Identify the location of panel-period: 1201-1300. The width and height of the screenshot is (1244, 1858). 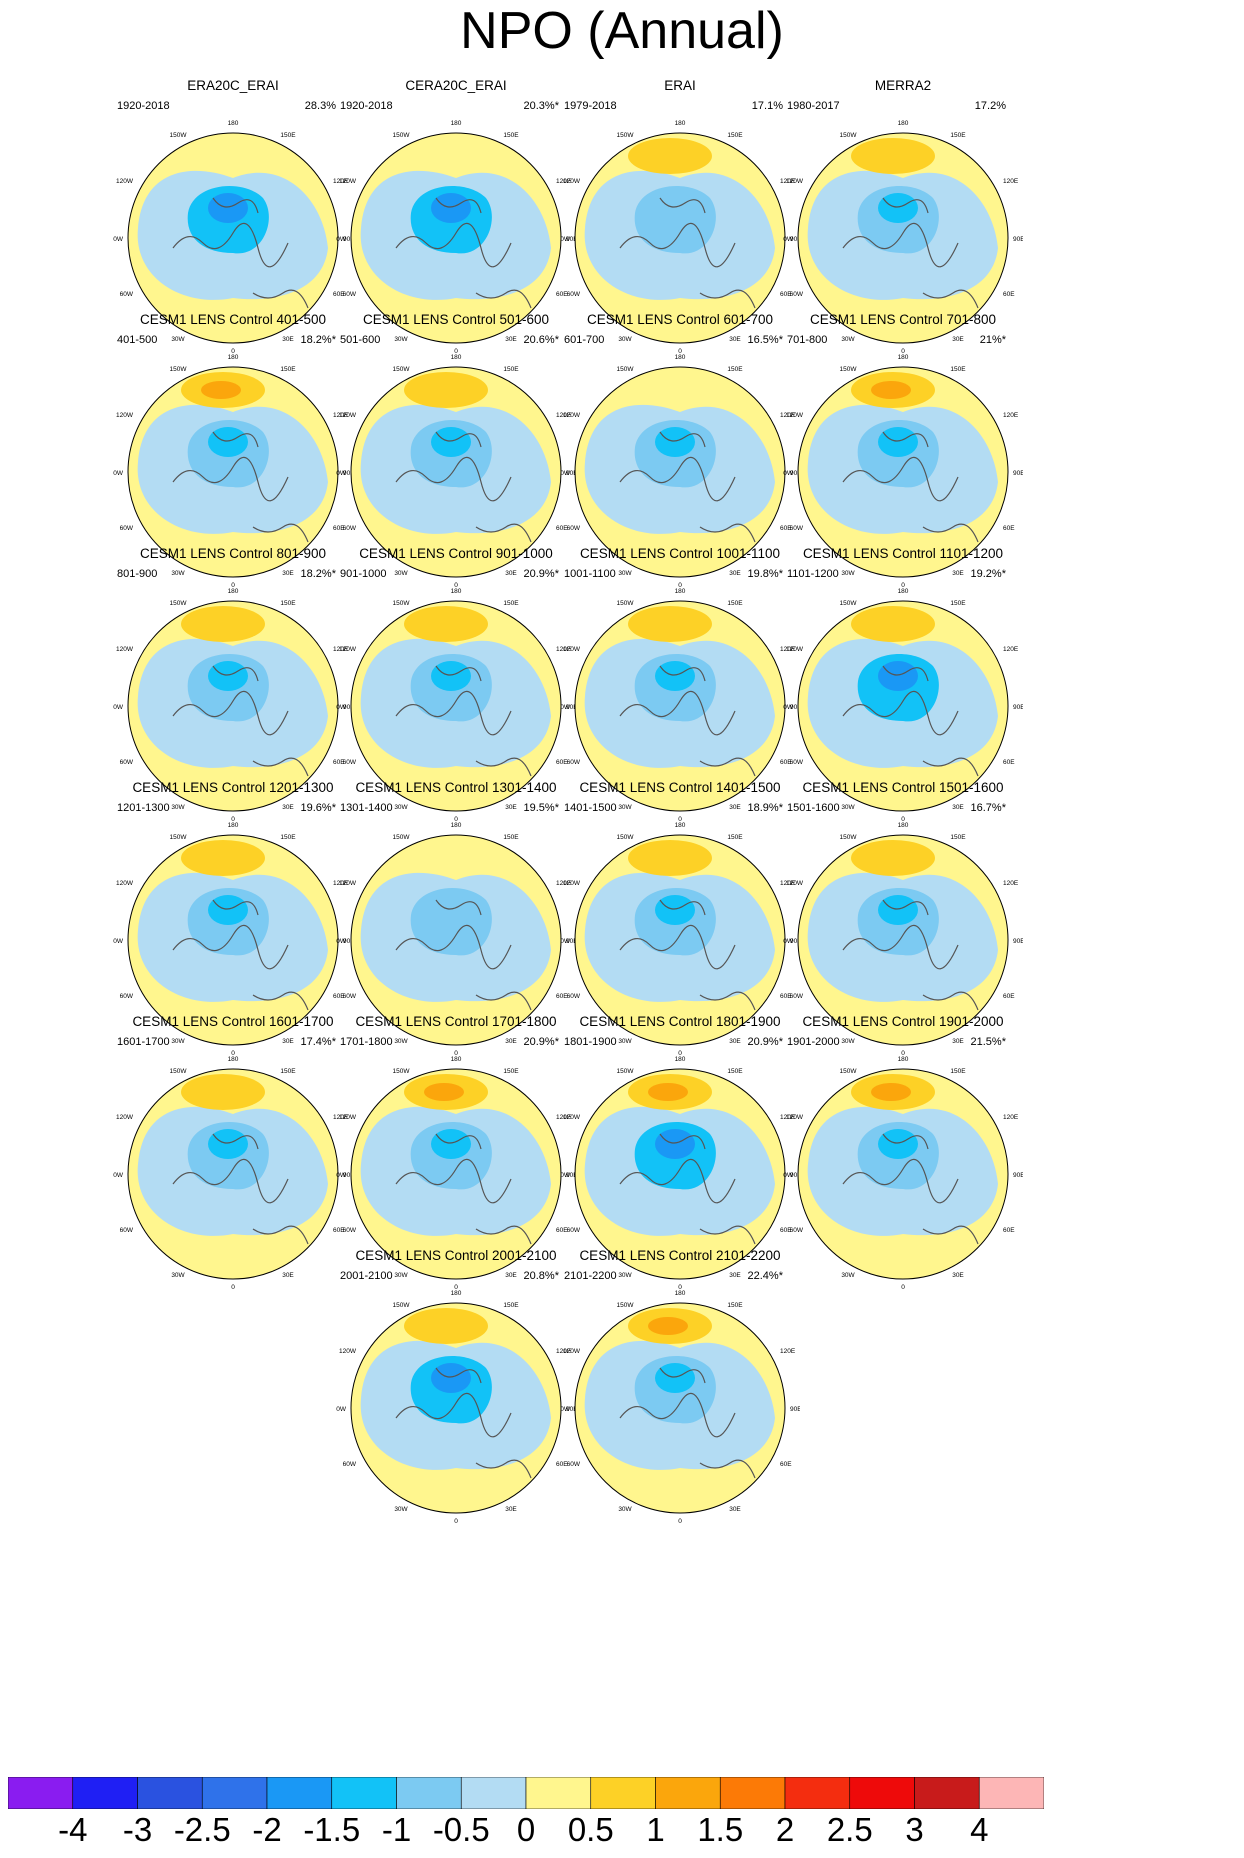
(143, 808).